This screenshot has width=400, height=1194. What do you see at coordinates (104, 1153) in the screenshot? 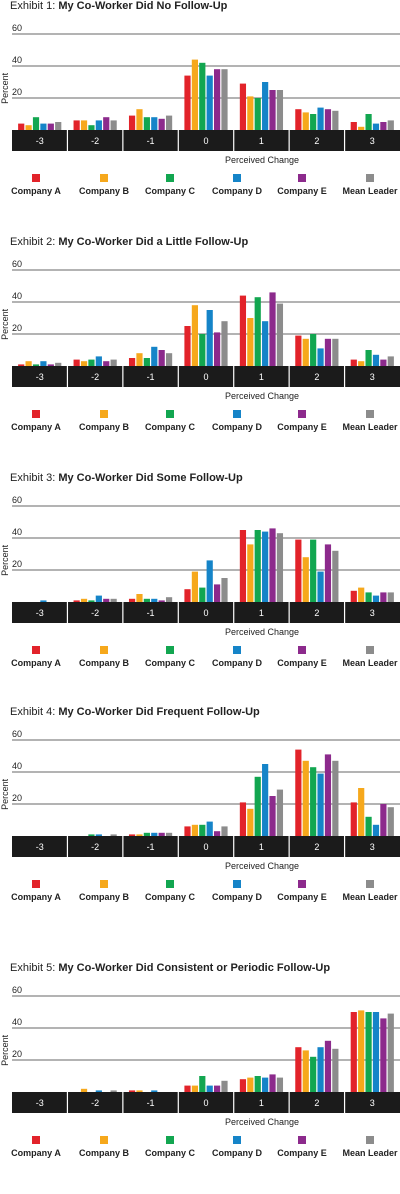
I see `legend-label: Company B` at bounding box center [104, 1153].